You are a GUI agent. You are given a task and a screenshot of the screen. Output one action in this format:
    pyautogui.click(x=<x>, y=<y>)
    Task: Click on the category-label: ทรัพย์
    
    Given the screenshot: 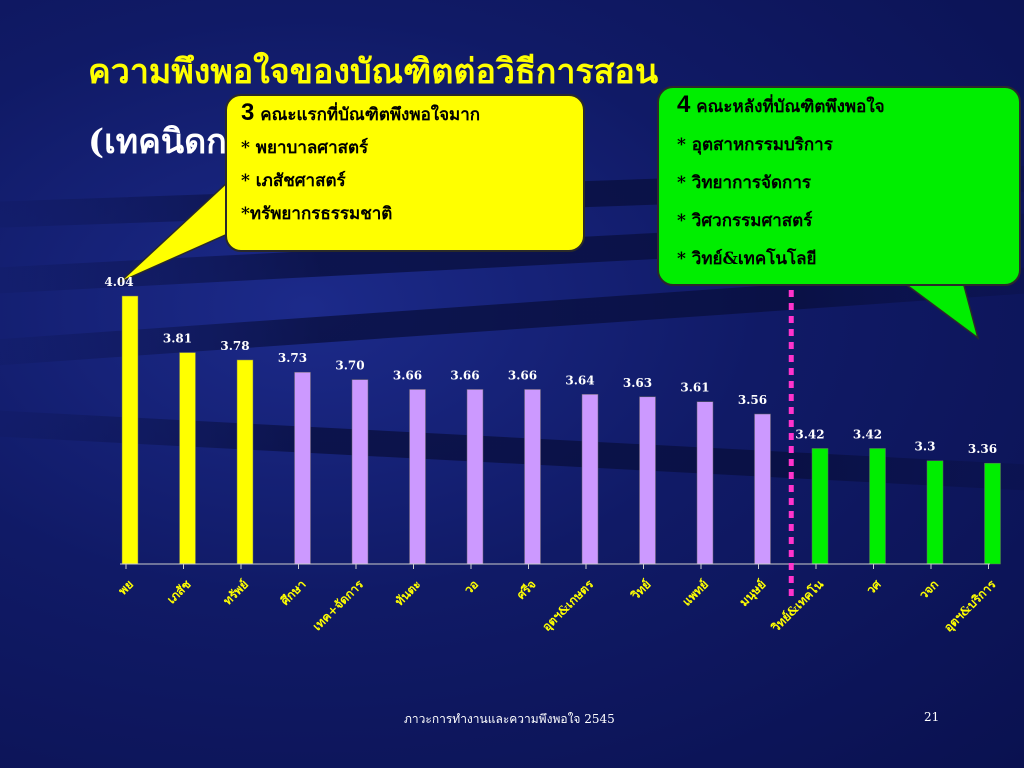 What is the action you would take?
    pyautogui.click(x=236, y=592)
    